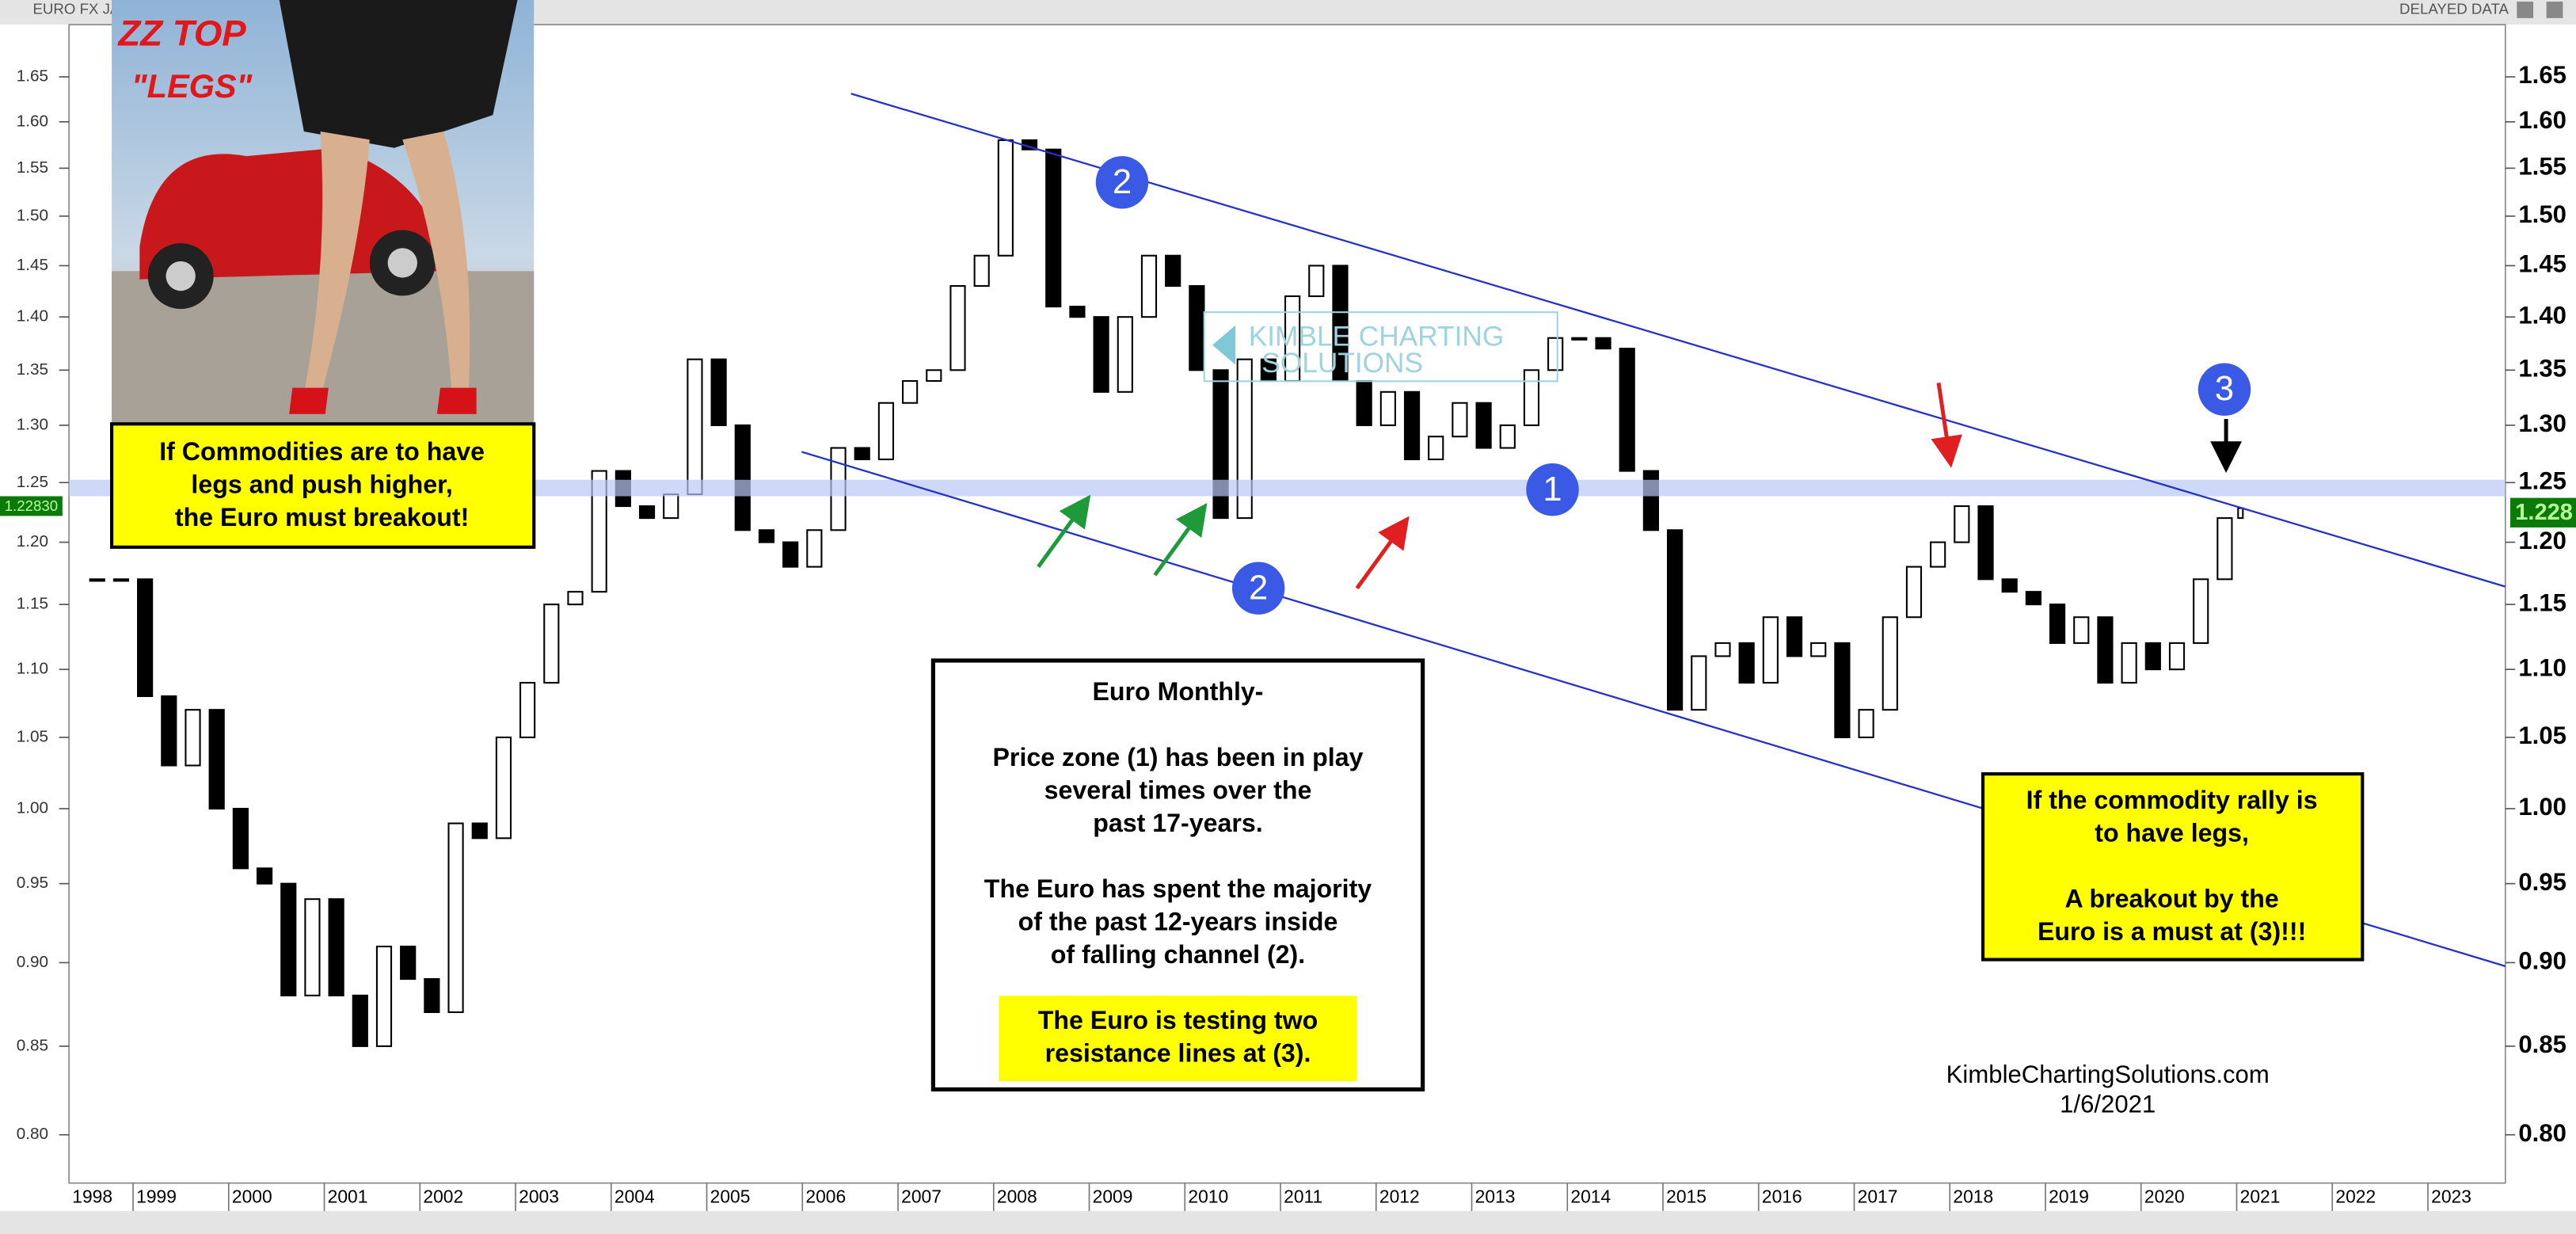  Describe the element at coordinates (2069, 1196) in the screenshot. I see `x-tick-label: 2019` at that location.